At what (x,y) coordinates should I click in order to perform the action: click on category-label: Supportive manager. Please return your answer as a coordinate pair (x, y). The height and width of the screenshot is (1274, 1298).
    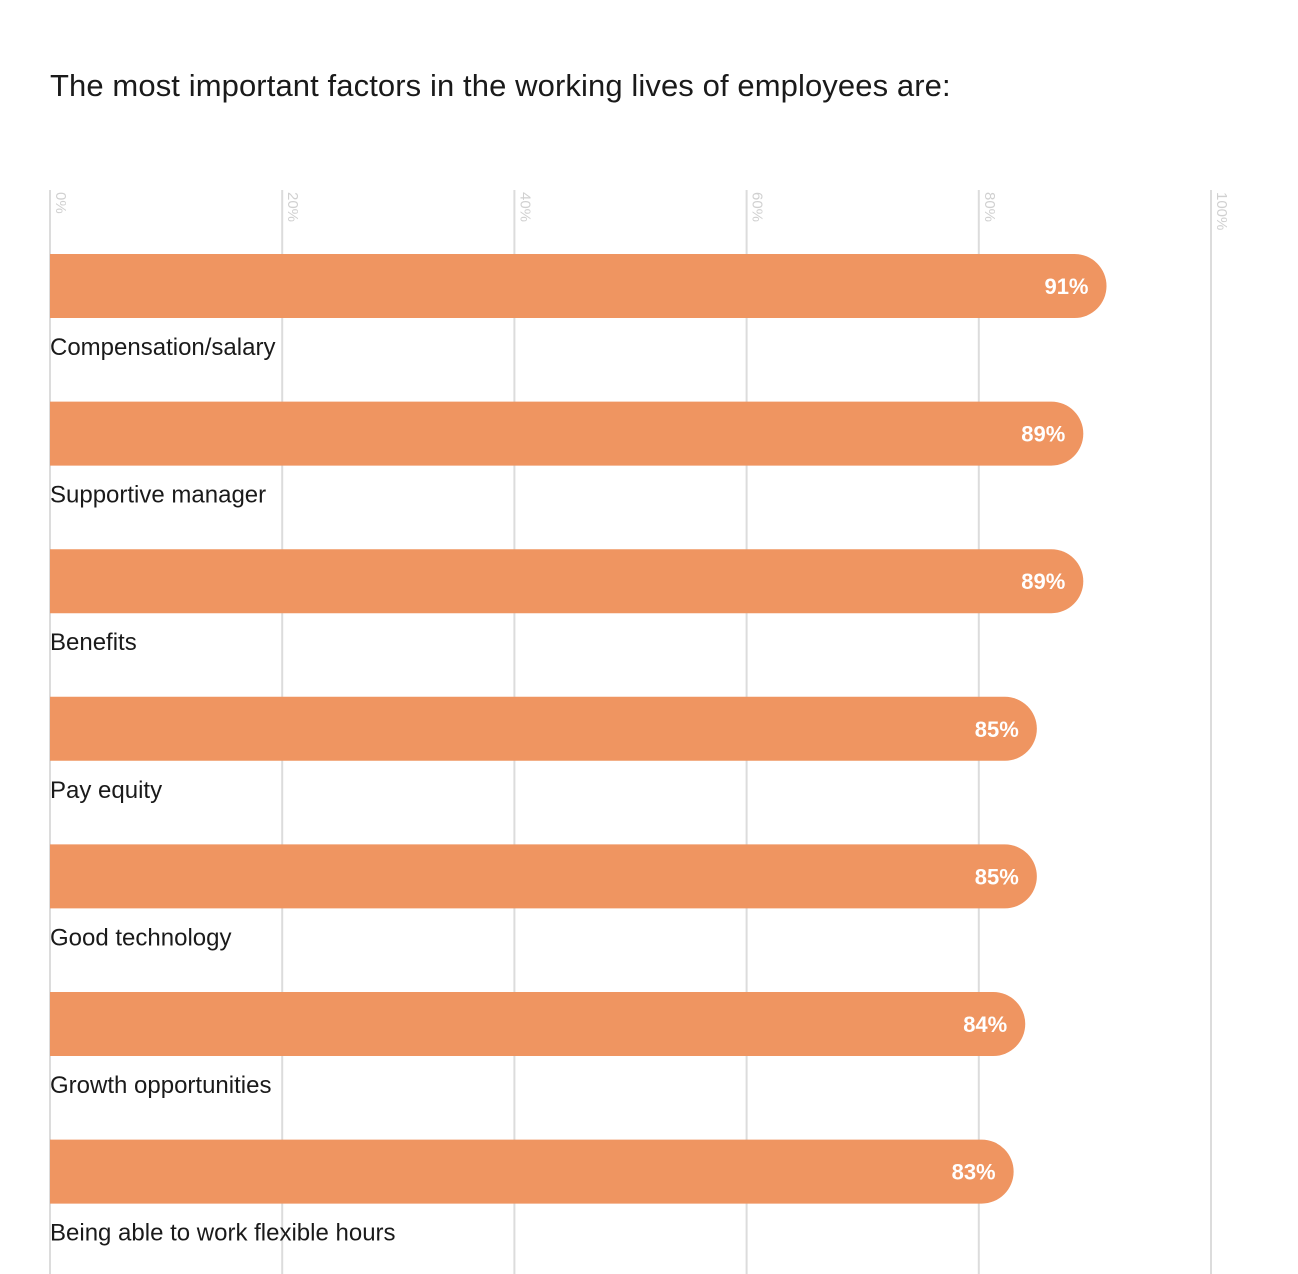
    Looking at the image, I should click on (158, 495).